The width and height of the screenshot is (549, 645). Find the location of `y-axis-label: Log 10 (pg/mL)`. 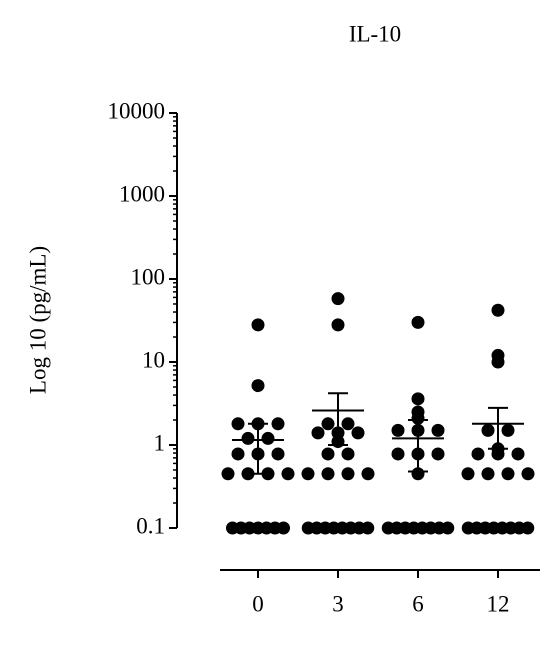

y-axis-label: Log 10 (pg/mL) is located at coordinates (37, 320).